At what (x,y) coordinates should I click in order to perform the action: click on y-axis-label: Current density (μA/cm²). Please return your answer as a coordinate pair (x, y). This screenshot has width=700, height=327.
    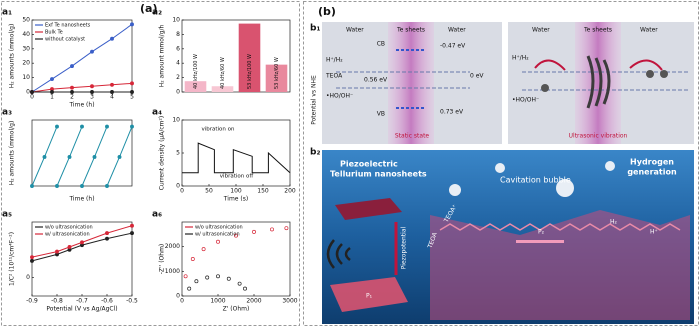
    Looking at the image, I should click on (162, 153).